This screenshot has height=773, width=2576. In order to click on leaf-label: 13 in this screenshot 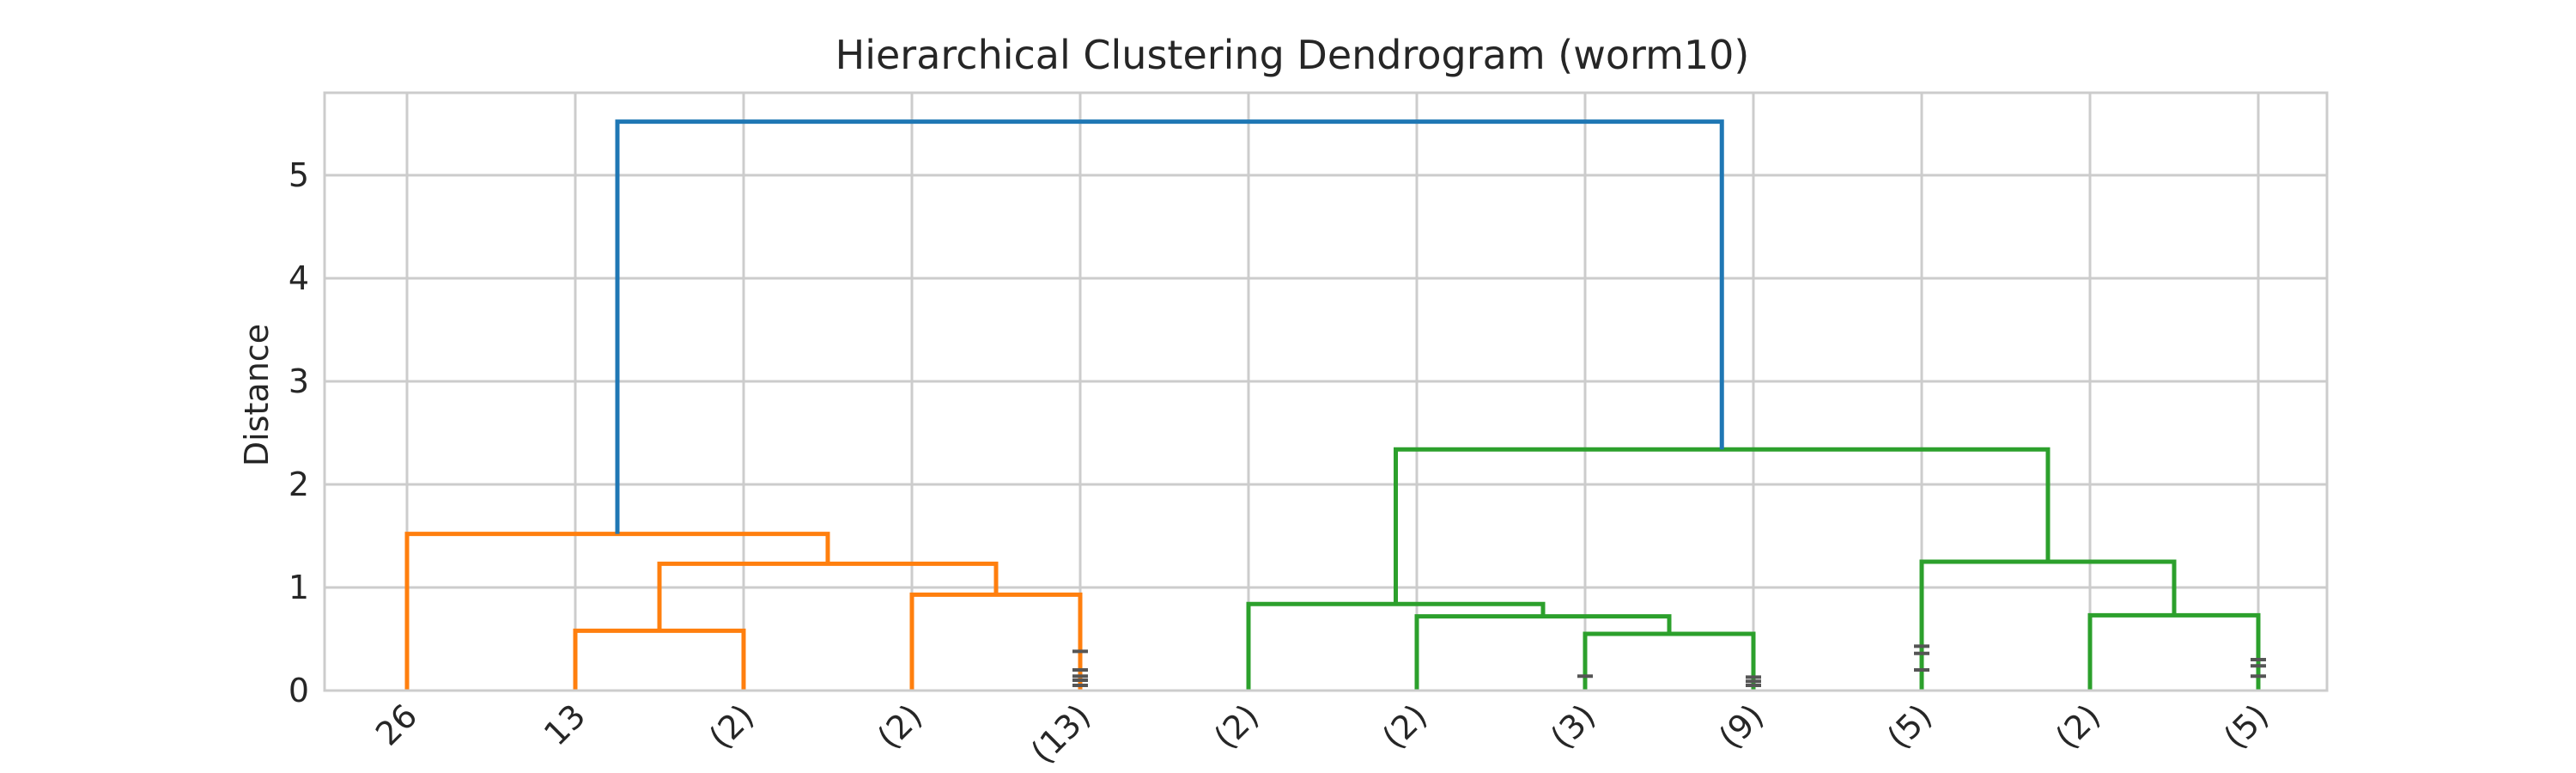, I will do `click(565, 724)`.